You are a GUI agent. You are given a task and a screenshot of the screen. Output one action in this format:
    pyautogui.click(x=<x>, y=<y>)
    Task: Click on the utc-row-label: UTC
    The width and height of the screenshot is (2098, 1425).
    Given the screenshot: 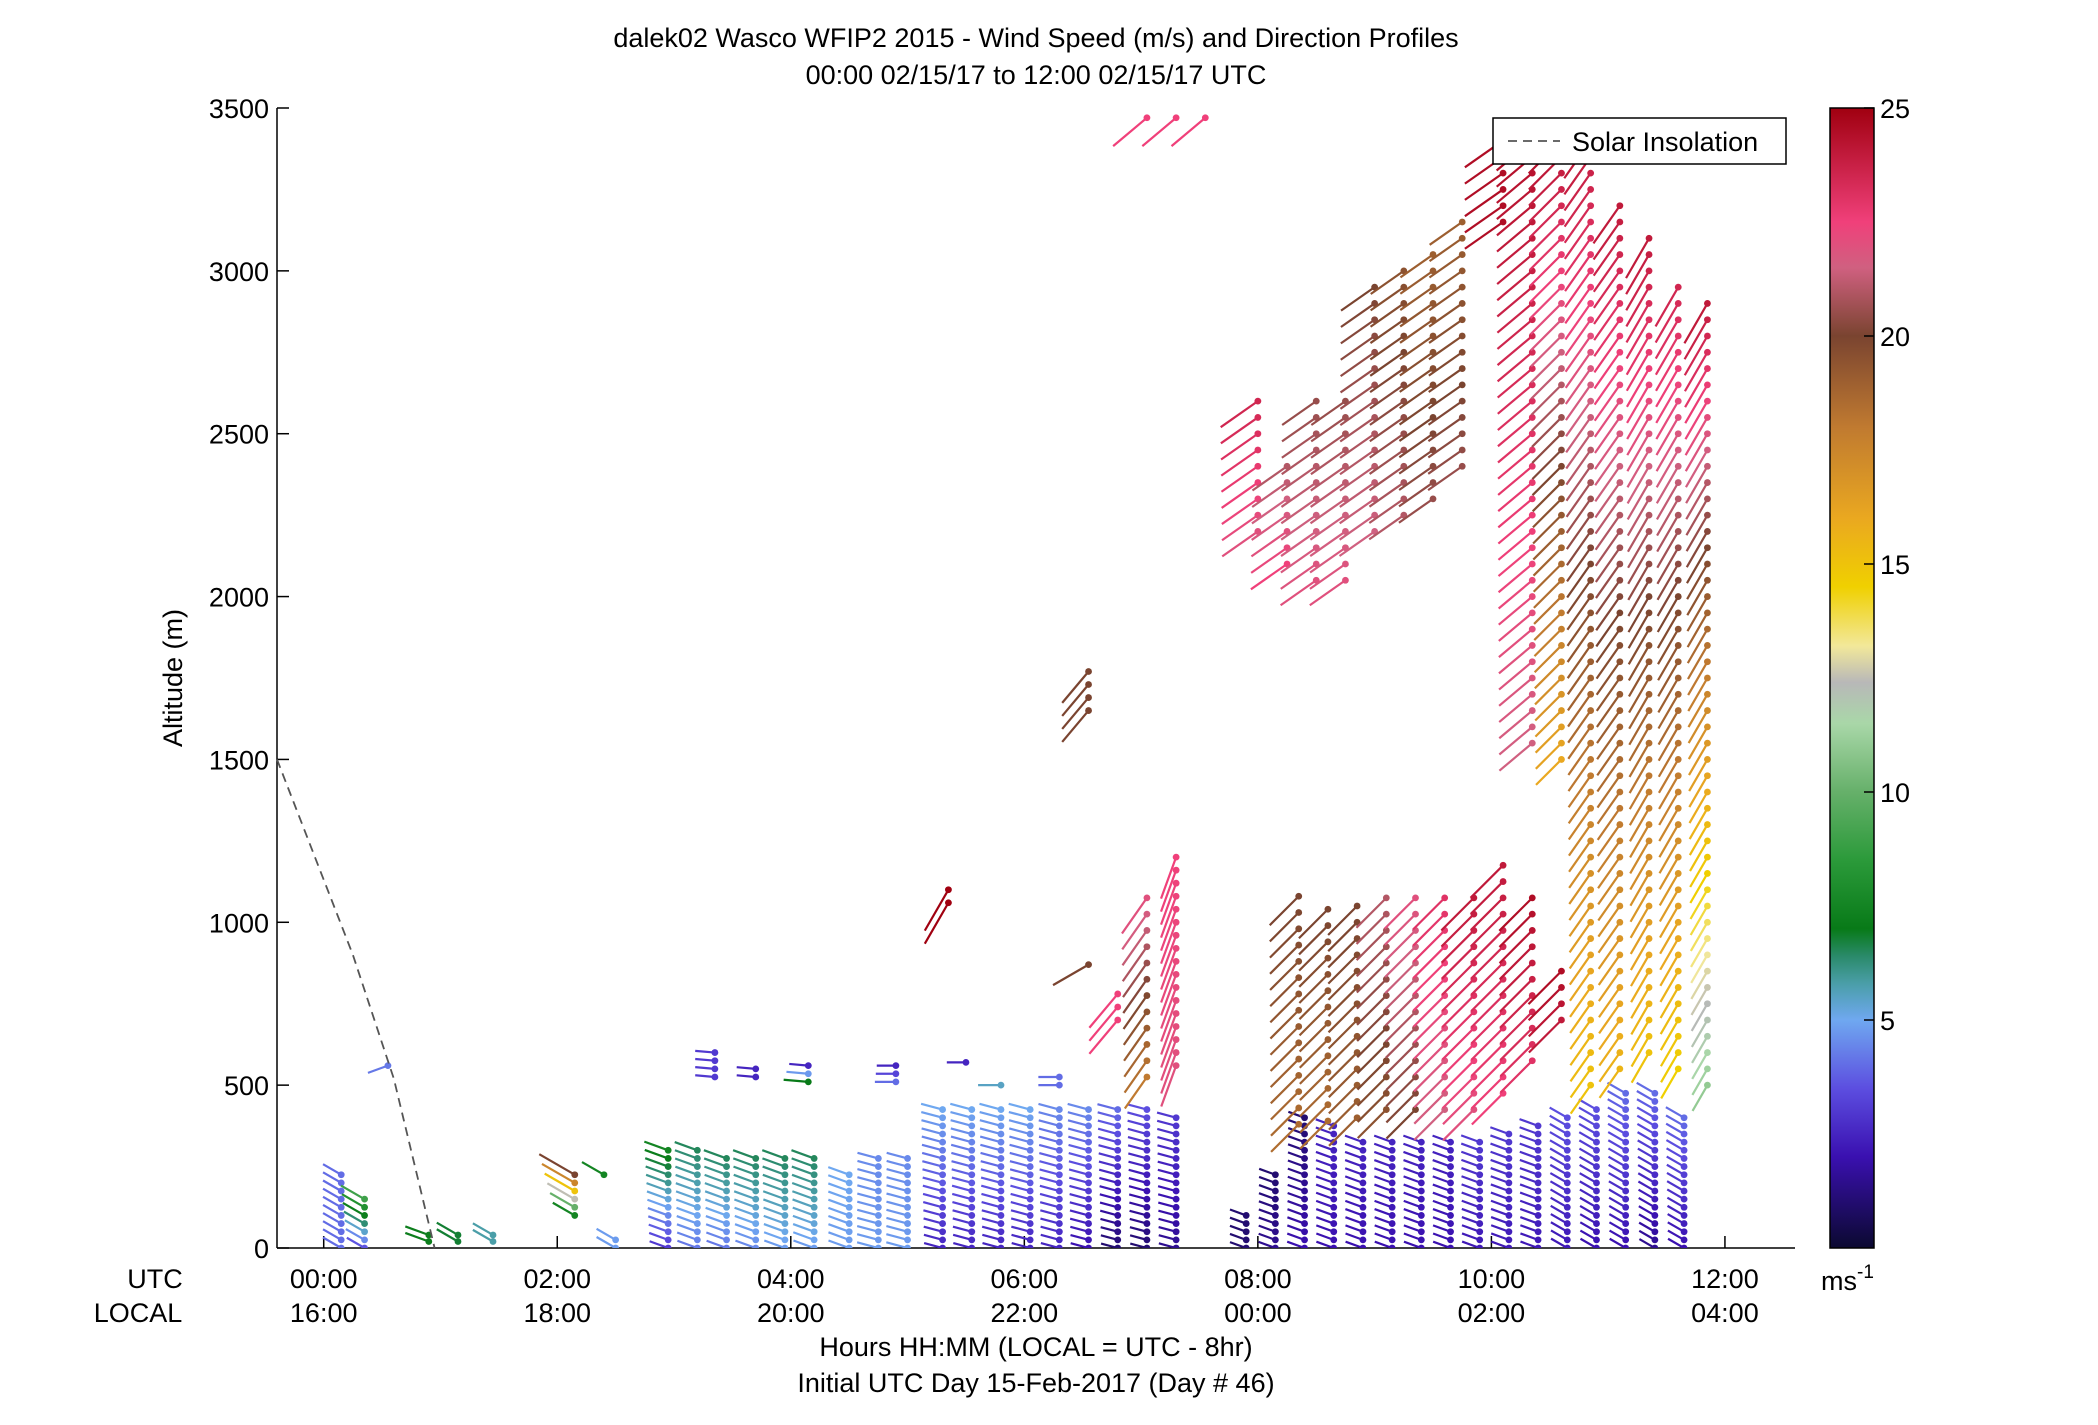 What is the action you would take?
    pyautogui.click(x=155, y=1279)
    